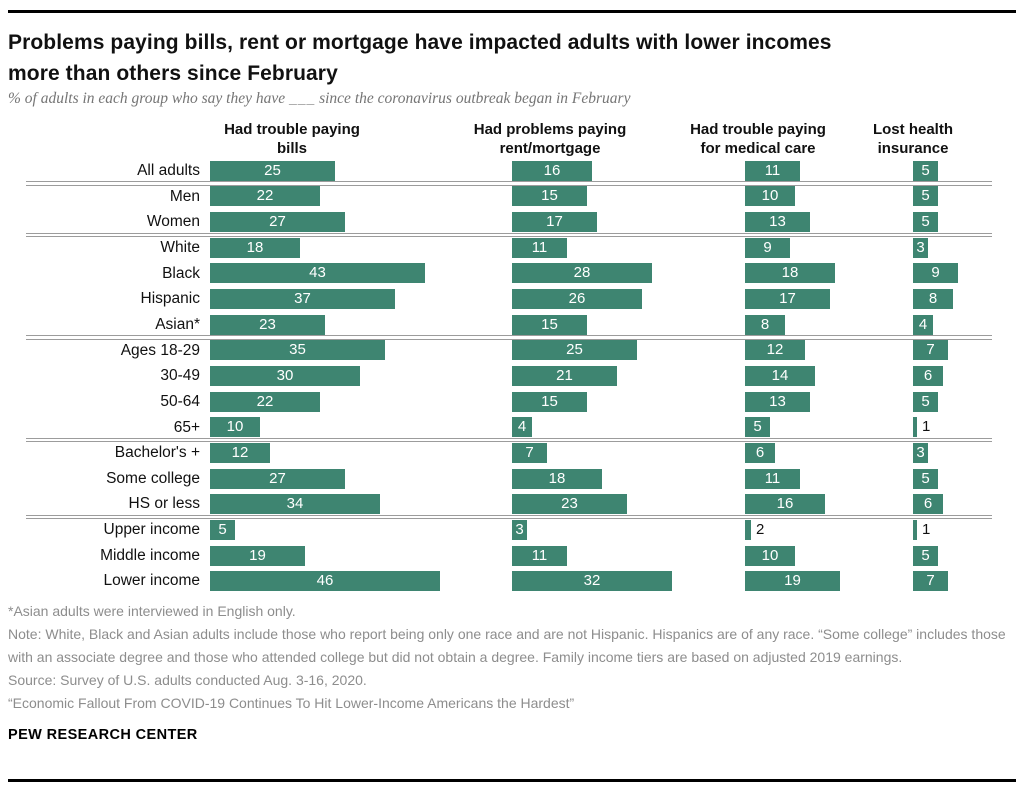 The image size is (1024, 792). I want to click on bar: 30, so click(285, 375).